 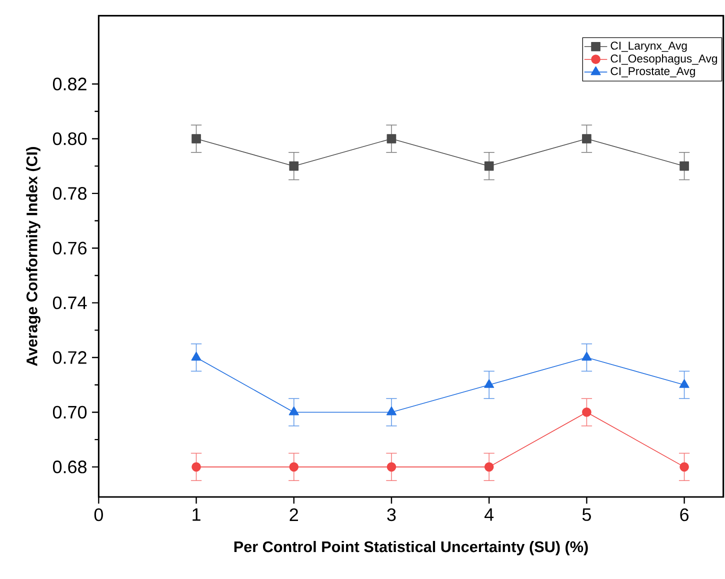 I want to click on y-tick-label: 0.68, so click(x=69, y=467).